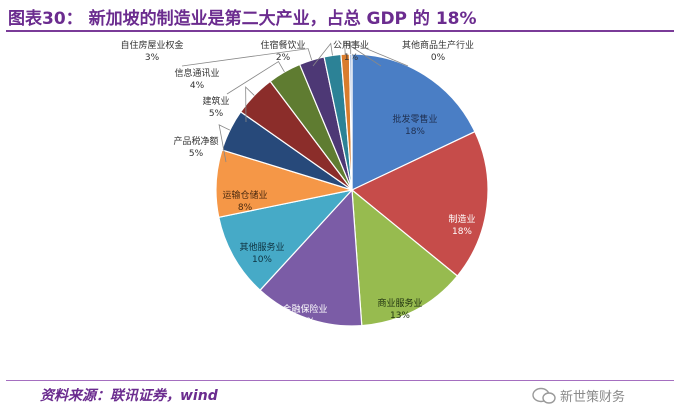 Image resolution: width=680 pixels, height=420 pixels. What do you see at coordinates (340, 31) in the screenshot?
I see `title-divider` at bounding box center [340, 31].